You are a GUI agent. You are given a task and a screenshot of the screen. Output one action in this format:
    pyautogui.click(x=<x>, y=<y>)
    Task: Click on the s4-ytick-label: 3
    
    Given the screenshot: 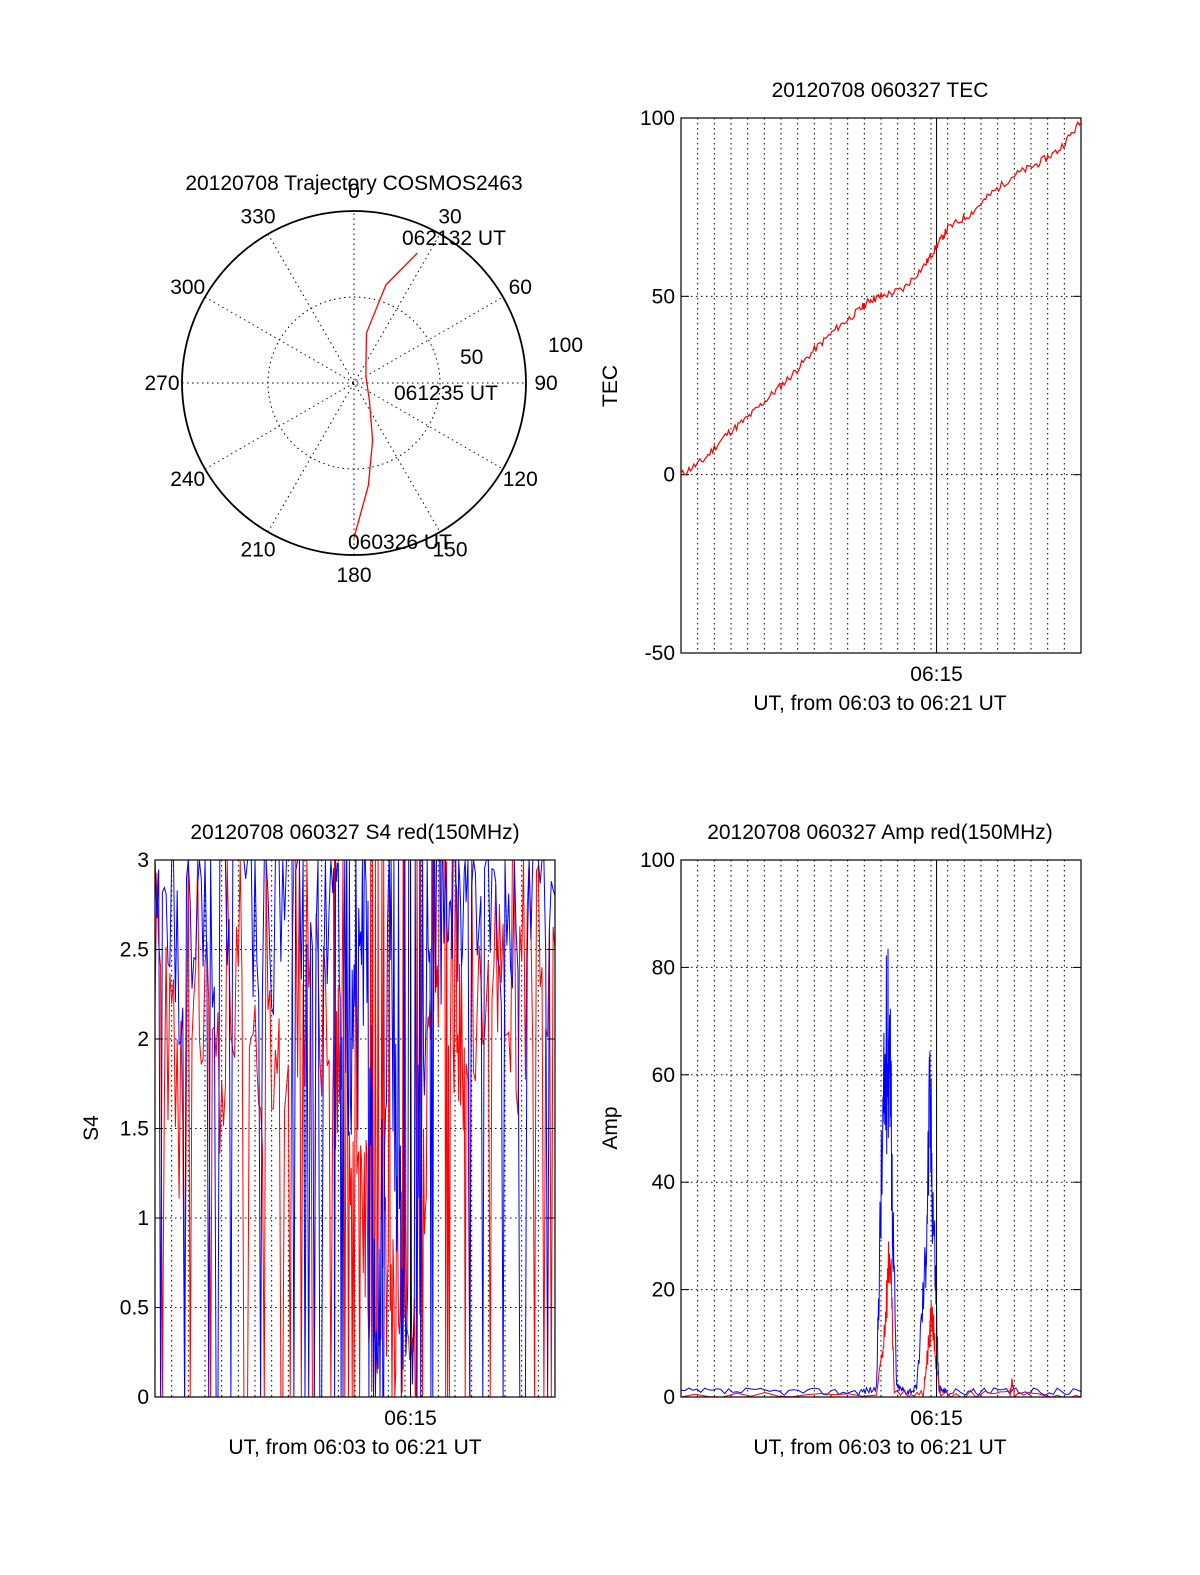 What is the action you would take?
    pyautogui.click(x=143, y=860)
    